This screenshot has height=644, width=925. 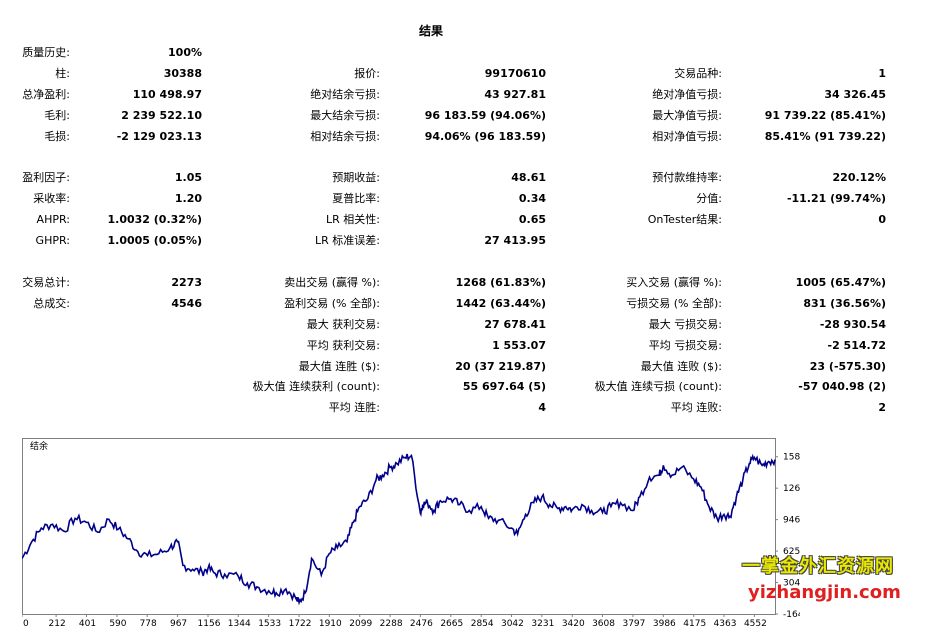 I want to click on x-tick-label: 3608, so click(x=603, y=623).